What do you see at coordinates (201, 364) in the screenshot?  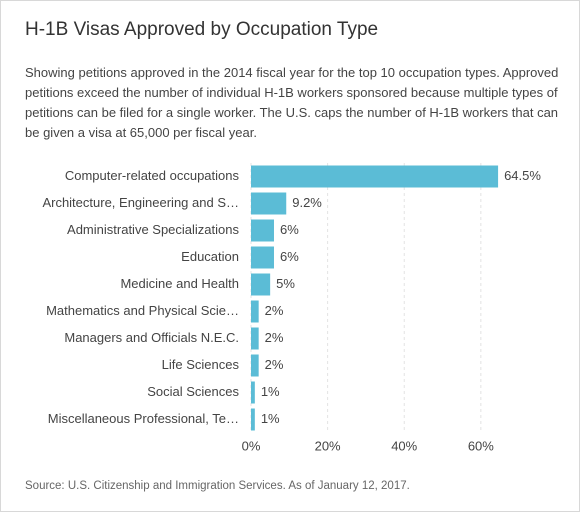 I see `y-tick-label: Life Sciences` at bounding box center [201, 364].